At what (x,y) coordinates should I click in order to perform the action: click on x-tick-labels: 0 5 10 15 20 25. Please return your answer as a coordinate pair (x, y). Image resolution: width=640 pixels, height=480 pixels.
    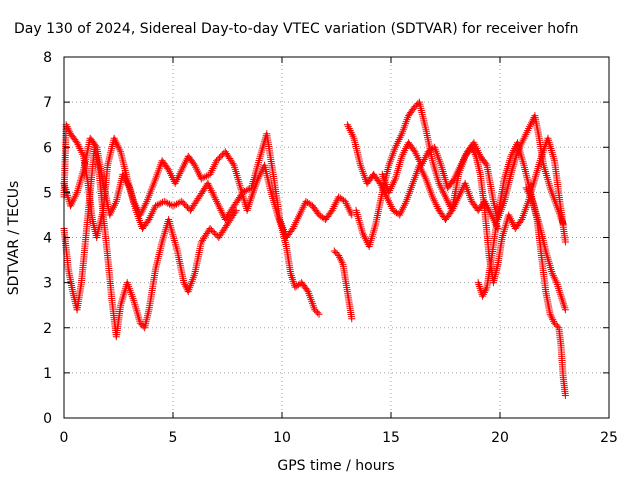
    Looking at the image, I should click on (339, 438).